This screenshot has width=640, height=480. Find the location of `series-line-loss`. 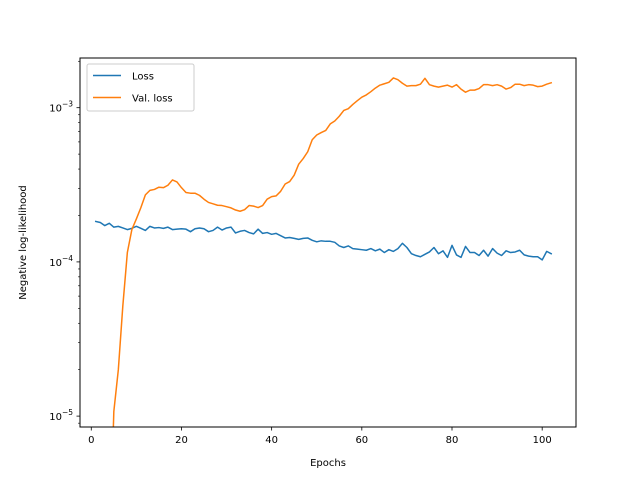

series-line-loss is located at coordinates (323, 240).